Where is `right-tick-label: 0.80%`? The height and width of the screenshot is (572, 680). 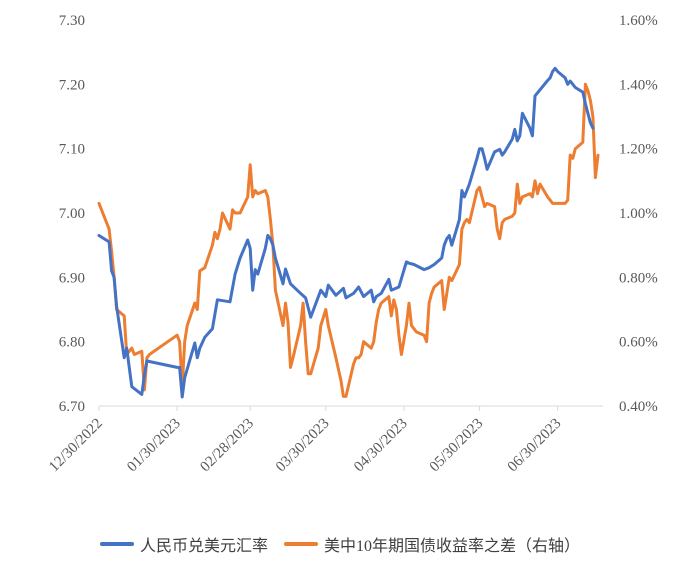 right-tick-label: 0.80% is located at coordinates (638, 278).